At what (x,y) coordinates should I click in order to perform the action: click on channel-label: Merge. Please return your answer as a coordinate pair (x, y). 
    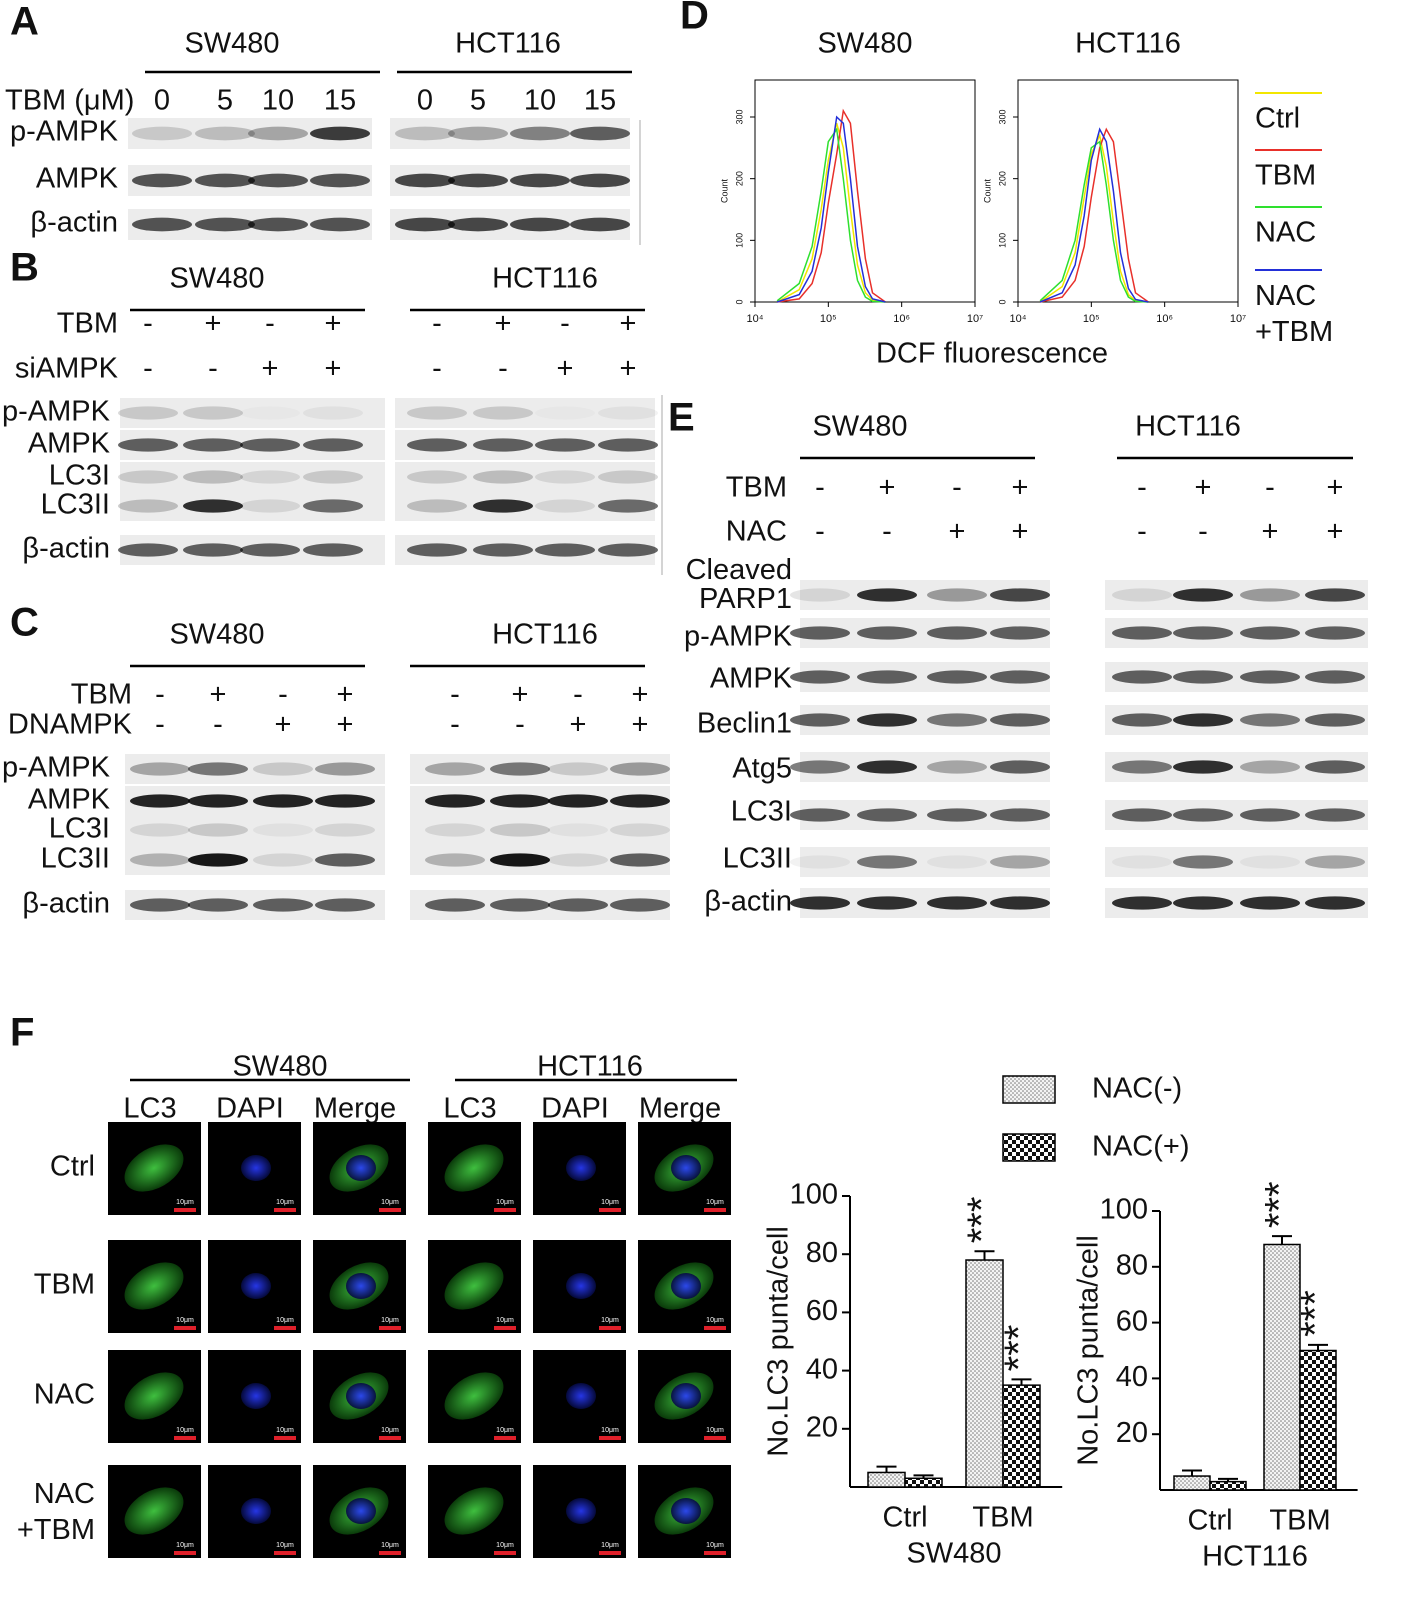
    Looking at the image, I should click on (355, 1109).